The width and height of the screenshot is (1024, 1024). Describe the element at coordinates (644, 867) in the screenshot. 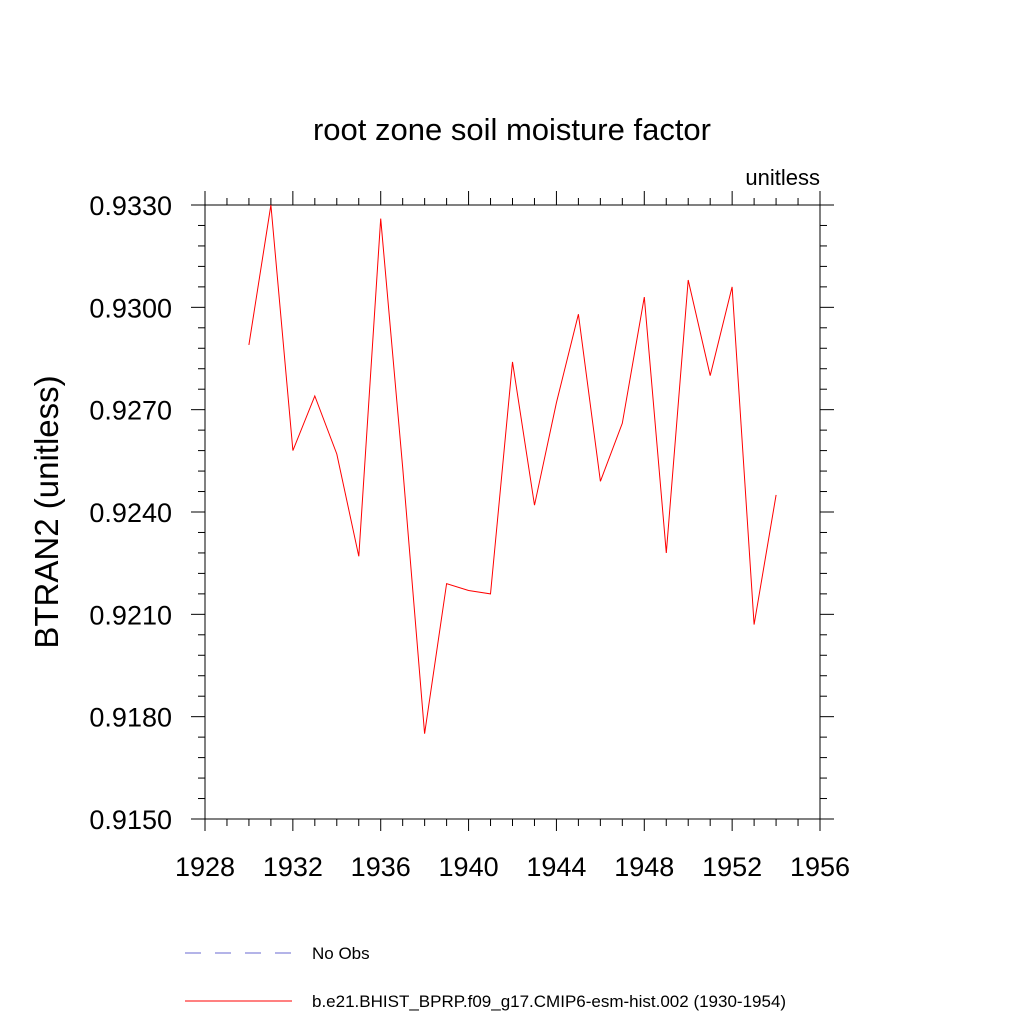

I see `x-tick-label: 1948` at that location.